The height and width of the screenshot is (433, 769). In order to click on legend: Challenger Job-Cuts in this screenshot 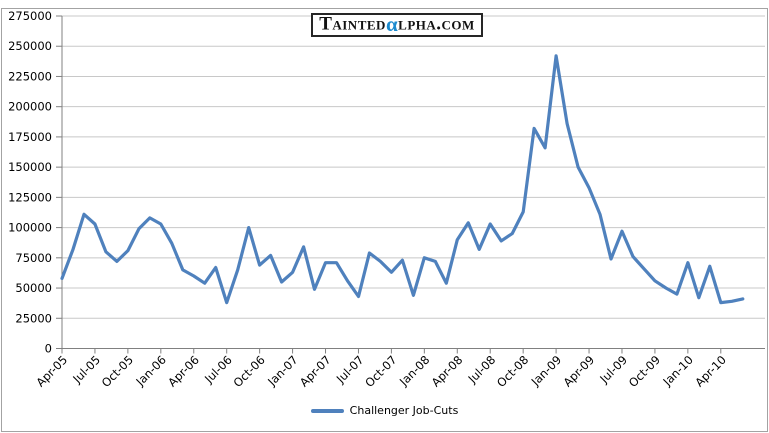, I will do `click(384, 410)`.